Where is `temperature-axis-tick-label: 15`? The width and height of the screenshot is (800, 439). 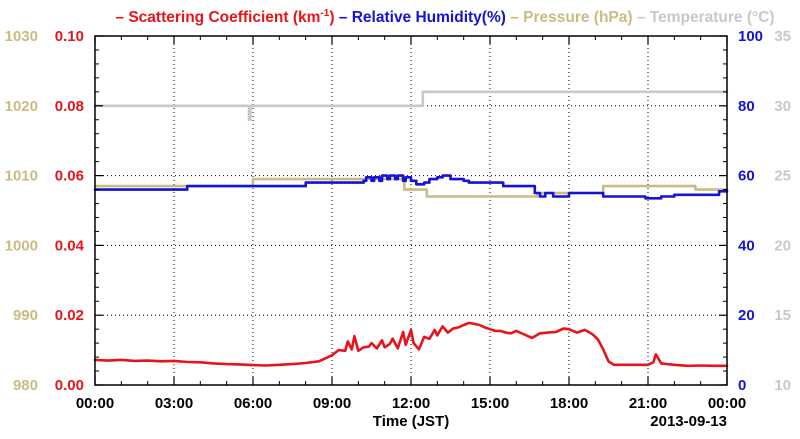 temperature-axis-tick-label: 15 is located at coordinates (782, 315).